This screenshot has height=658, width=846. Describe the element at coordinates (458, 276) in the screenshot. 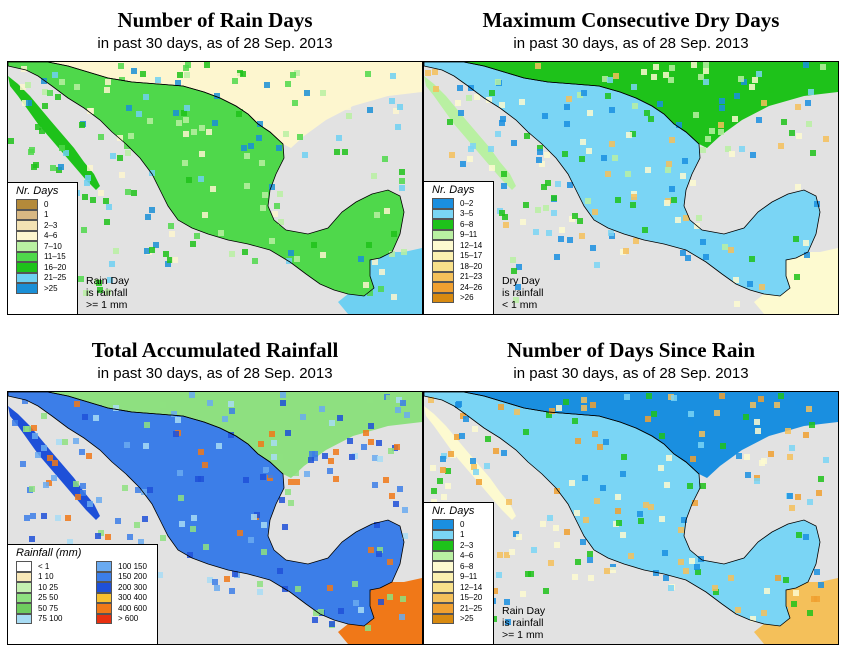

I see `legend-entry: 21–23` at that location.